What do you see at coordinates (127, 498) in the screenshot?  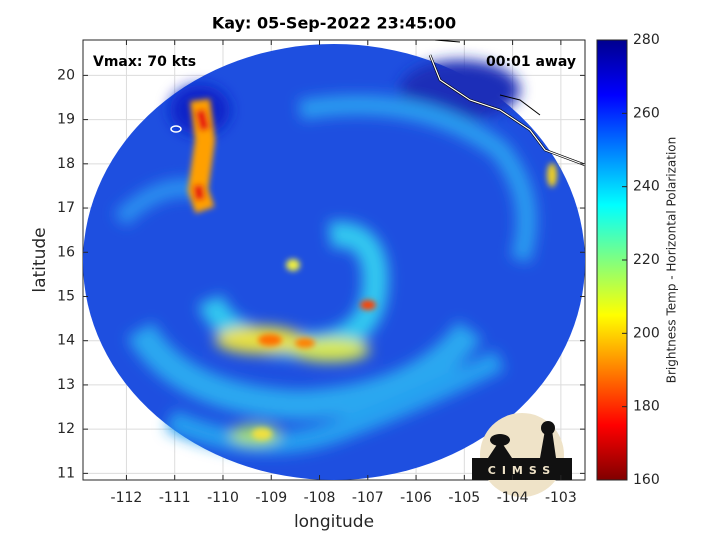 I see `x-tick-label: -112` at bounding box center [127, 498].